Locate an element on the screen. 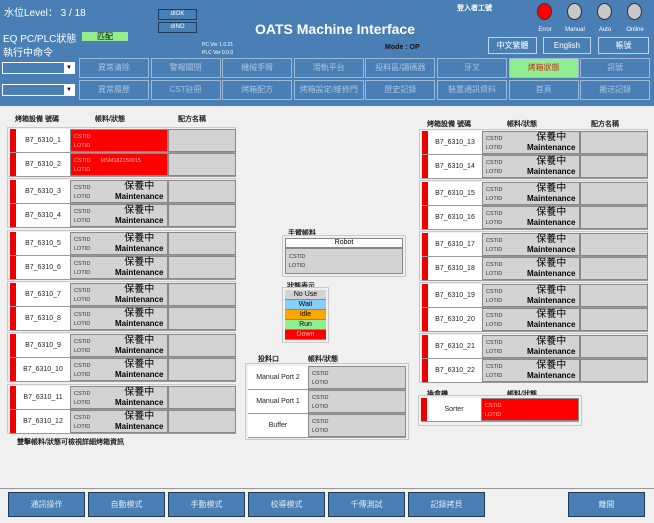 This screenshot has height=523, width=654. dno-button: dINO is located at coordinates (177, 27).